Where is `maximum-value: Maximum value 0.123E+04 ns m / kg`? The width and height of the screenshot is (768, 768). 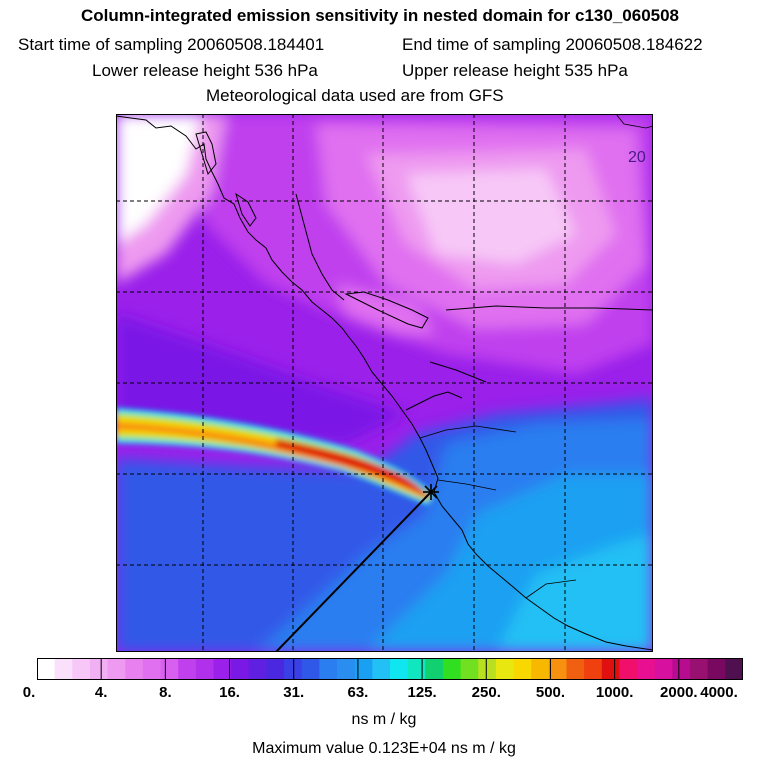
maximum-value: Maximum value 0.123E+04 ns m / kg is located at coordinates (384, 748).